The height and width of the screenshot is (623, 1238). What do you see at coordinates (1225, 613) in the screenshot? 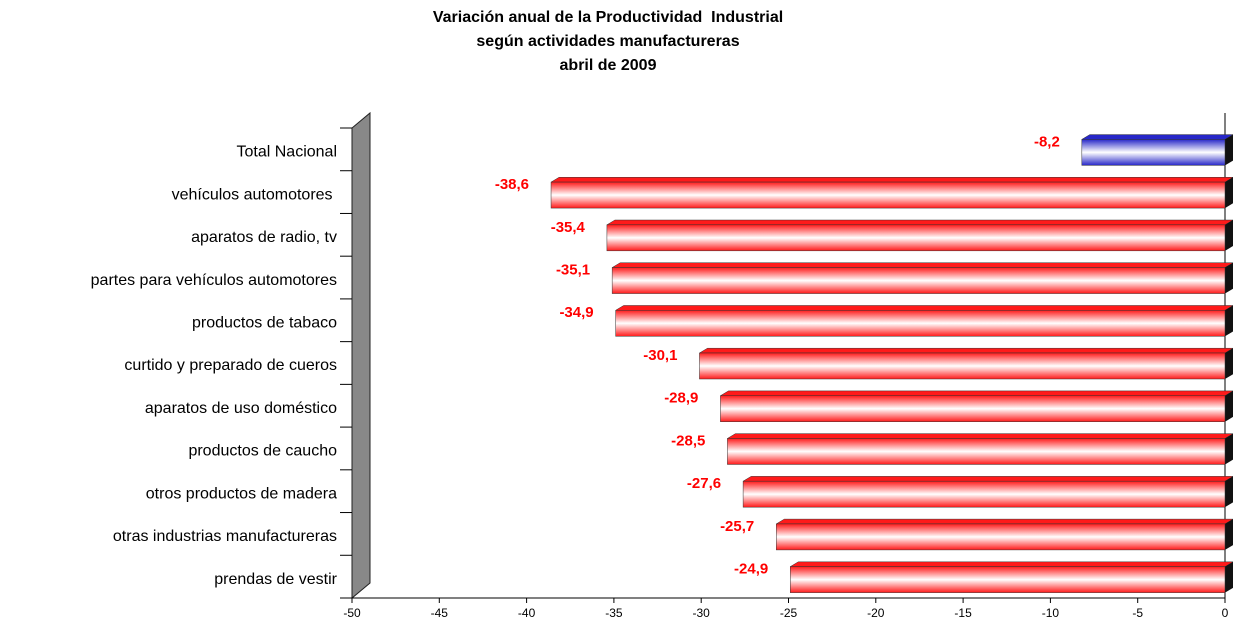
I see `x-tick-label: 0` at bounding box center [1225, 613].